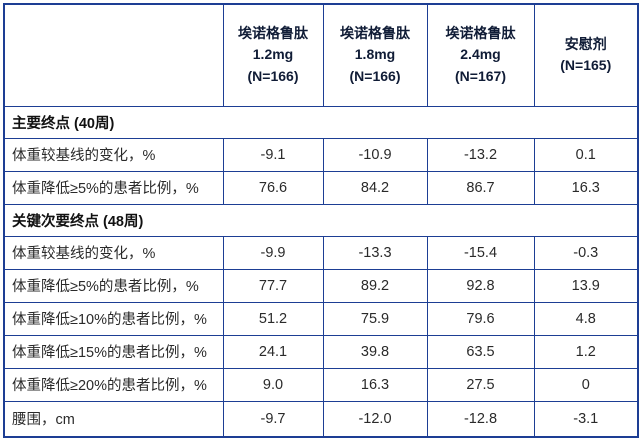 This screenshot has width=640, height=443. What do you see at coordinates (586, 252) in the screenshot?
I see `value-cell: -0.3` at bounding box center [586, 252].